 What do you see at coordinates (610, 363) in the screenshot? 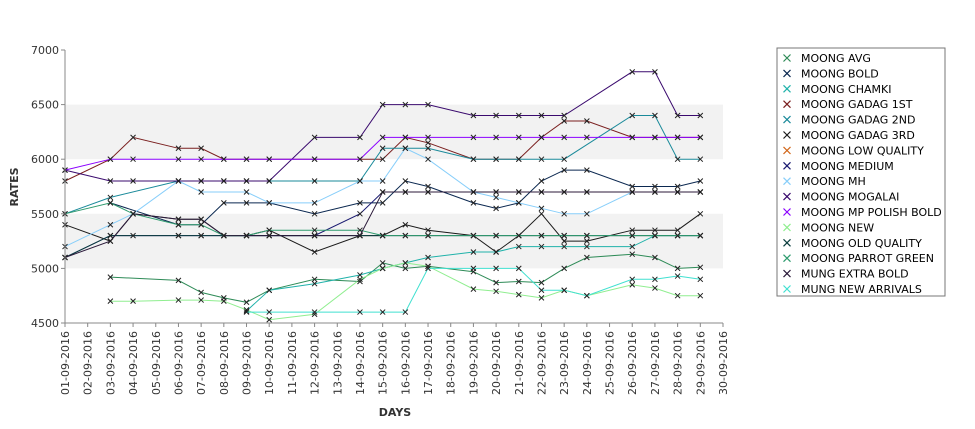
I see `x-tick-label: 25-09-2016` at bounding box center [610, 363].